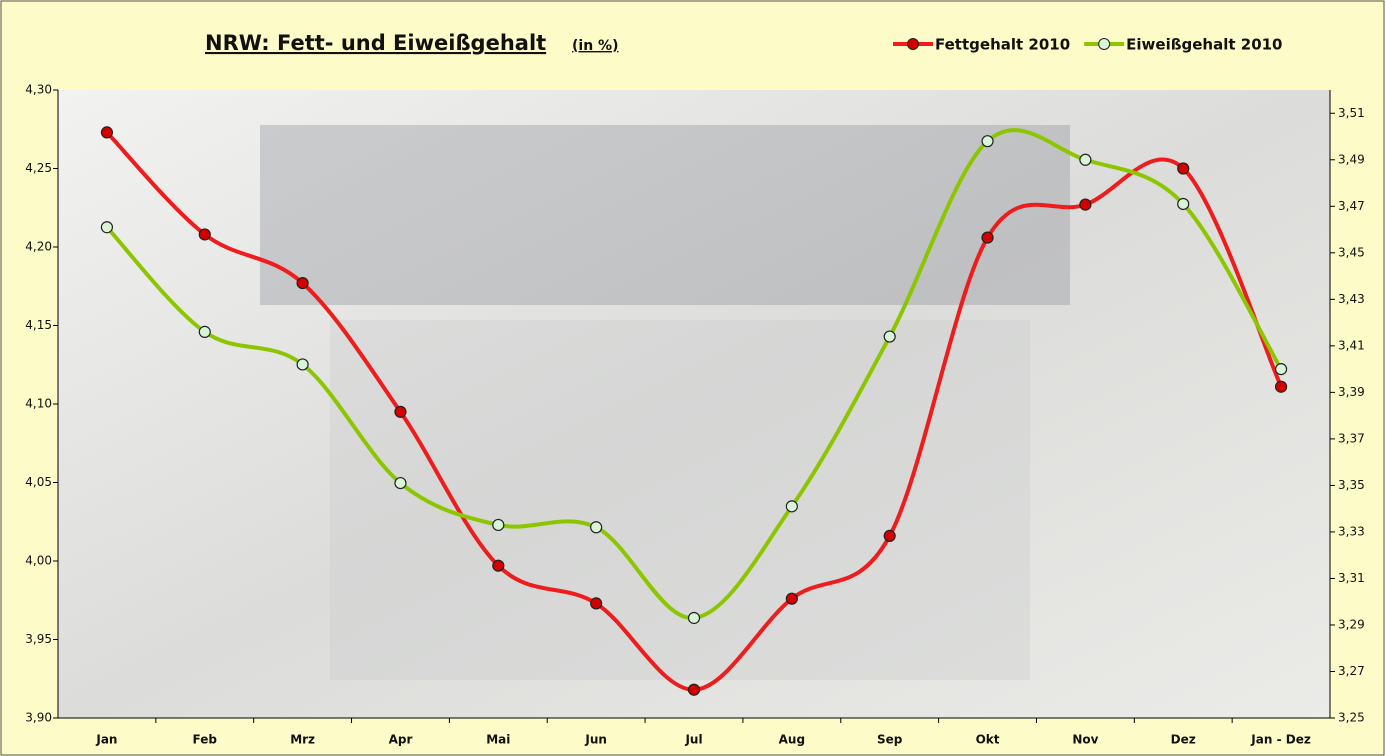 The image size is (1385, 756). Describe the element at coordinates (1002, 45) in the screenshot. I see `legend-label: Fettgehalt 2010` at that location.